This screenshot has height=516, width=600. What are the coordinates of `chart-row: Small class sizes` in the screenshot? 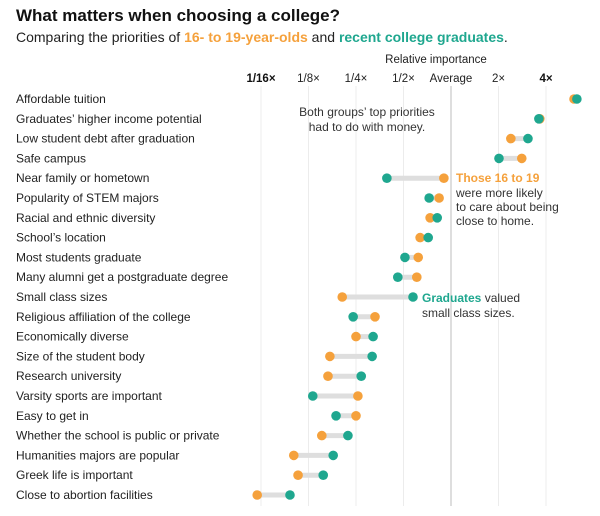 It's located at (217, 297).